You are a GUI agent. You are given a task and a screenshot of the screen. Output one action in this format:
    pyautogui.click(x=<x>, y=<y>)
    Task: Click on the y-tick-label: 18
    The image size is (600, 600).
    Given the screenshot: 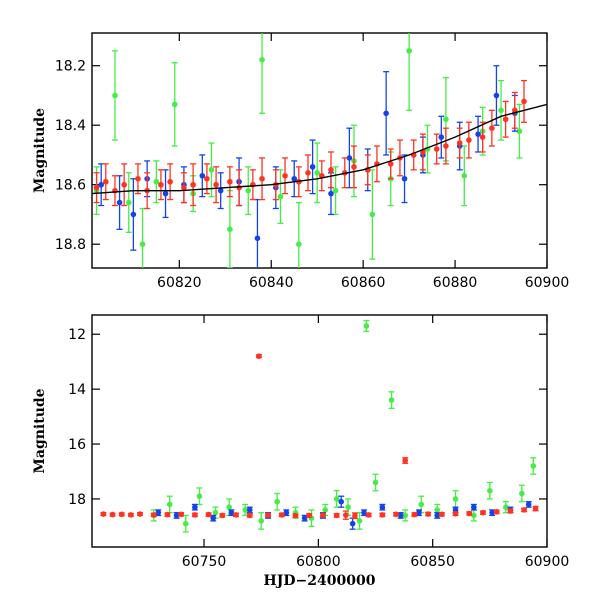 What is the action you would take?
    pyautogui.click(x=77, y=500)
    